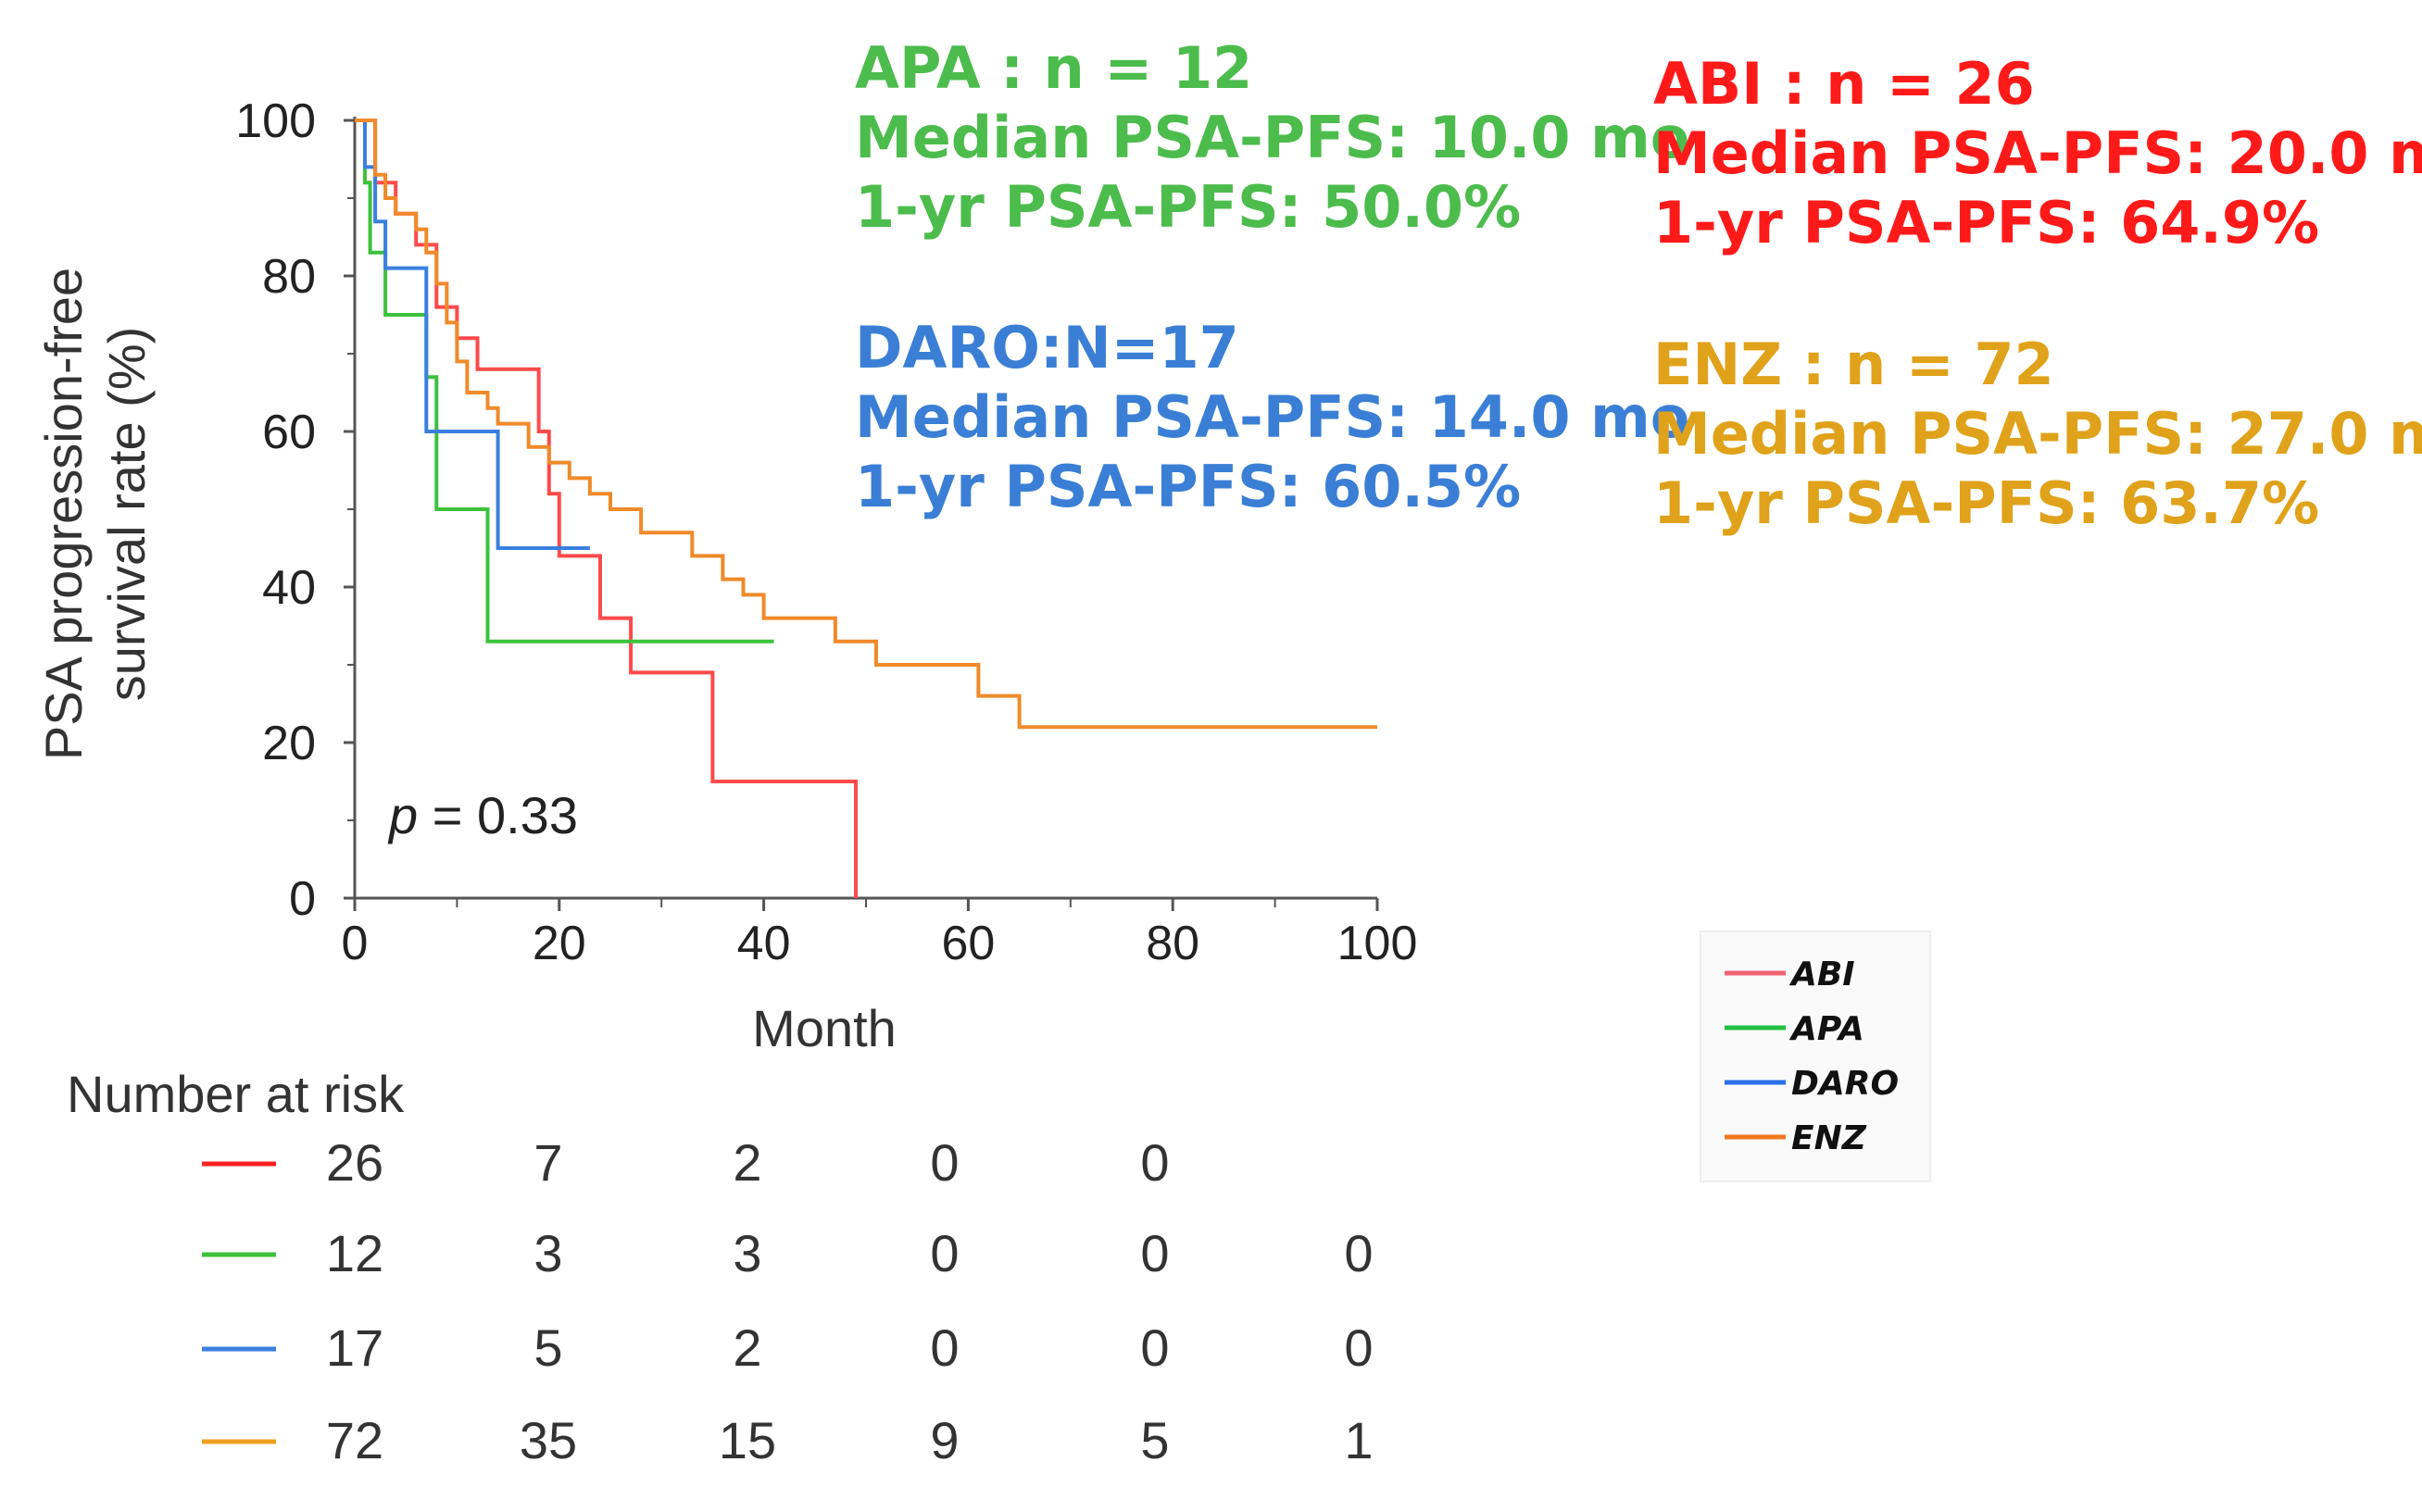 The height and width of the screenshot is (1512, 2422). Describe the element at coordinates (1272, 417) in the screenshot. I see `annotation-daro-line2: Median PSA-PFS: 14.0 mo` at that location.